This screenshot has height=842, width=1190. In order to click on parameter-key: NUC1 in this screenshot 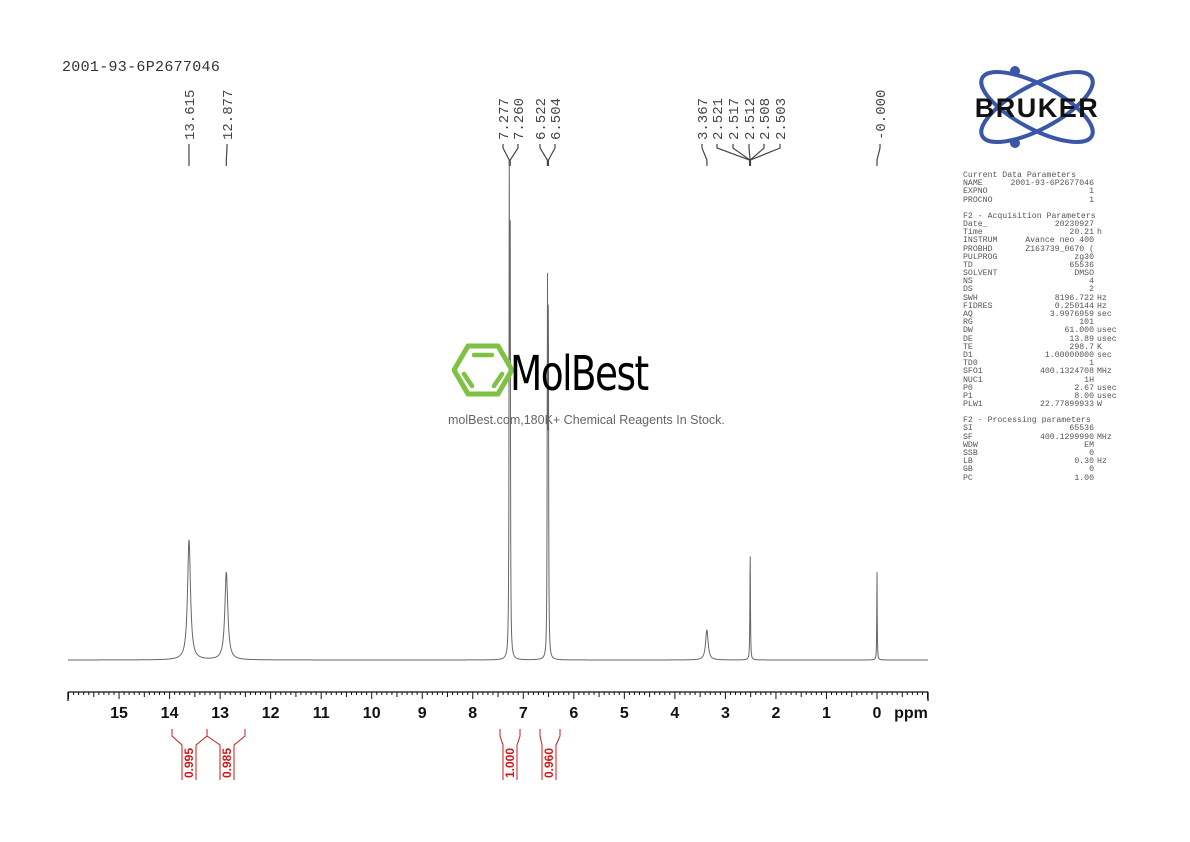, I will do `click(973, 380)`.